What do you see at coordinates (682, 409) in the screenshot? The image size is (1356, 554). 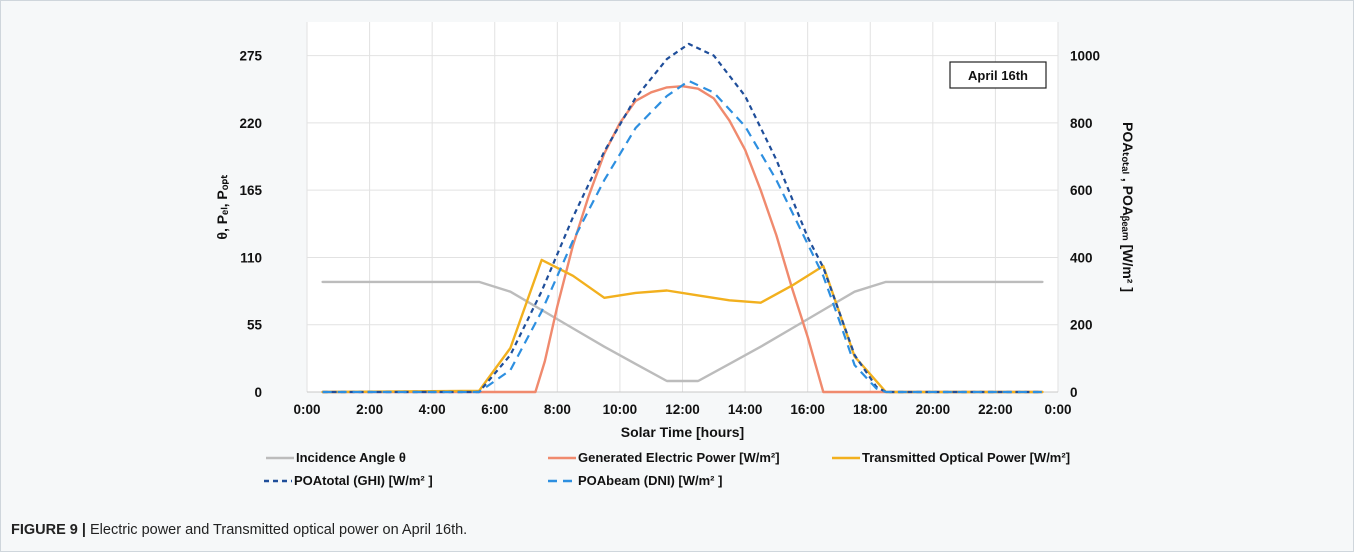 I see `x-tick-label: 12:00` at bounding box center [682, 409].